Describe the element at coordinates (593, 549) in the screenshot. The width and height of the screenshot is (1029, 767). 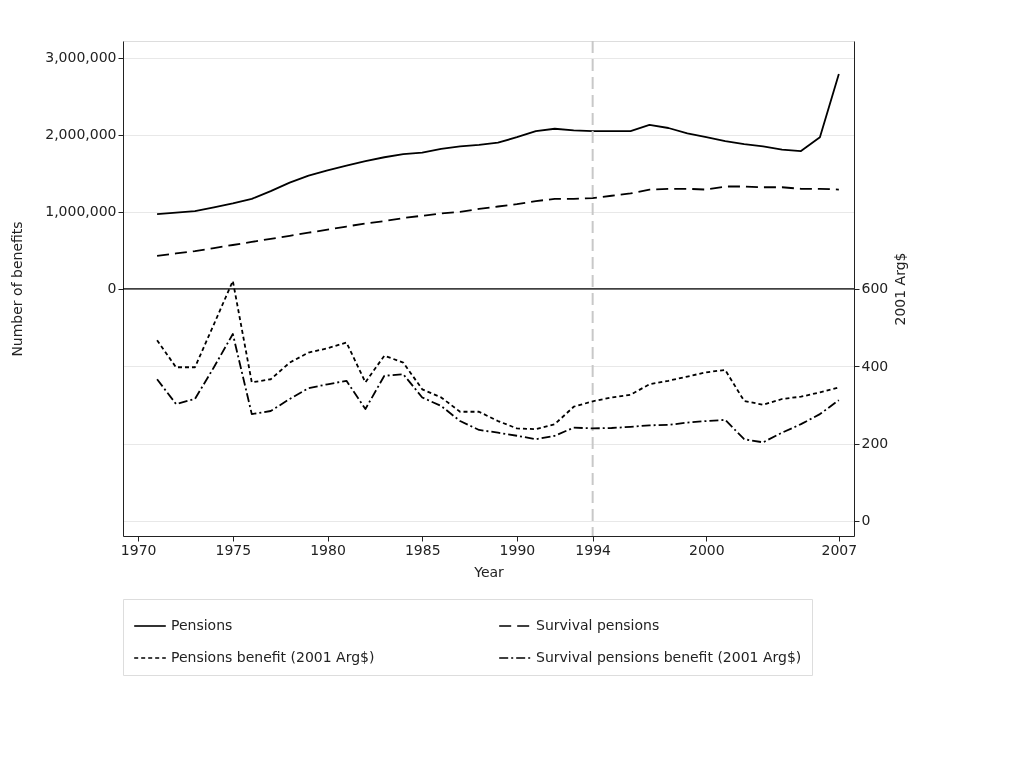
I see `x-tick-label: 1994` at that location.